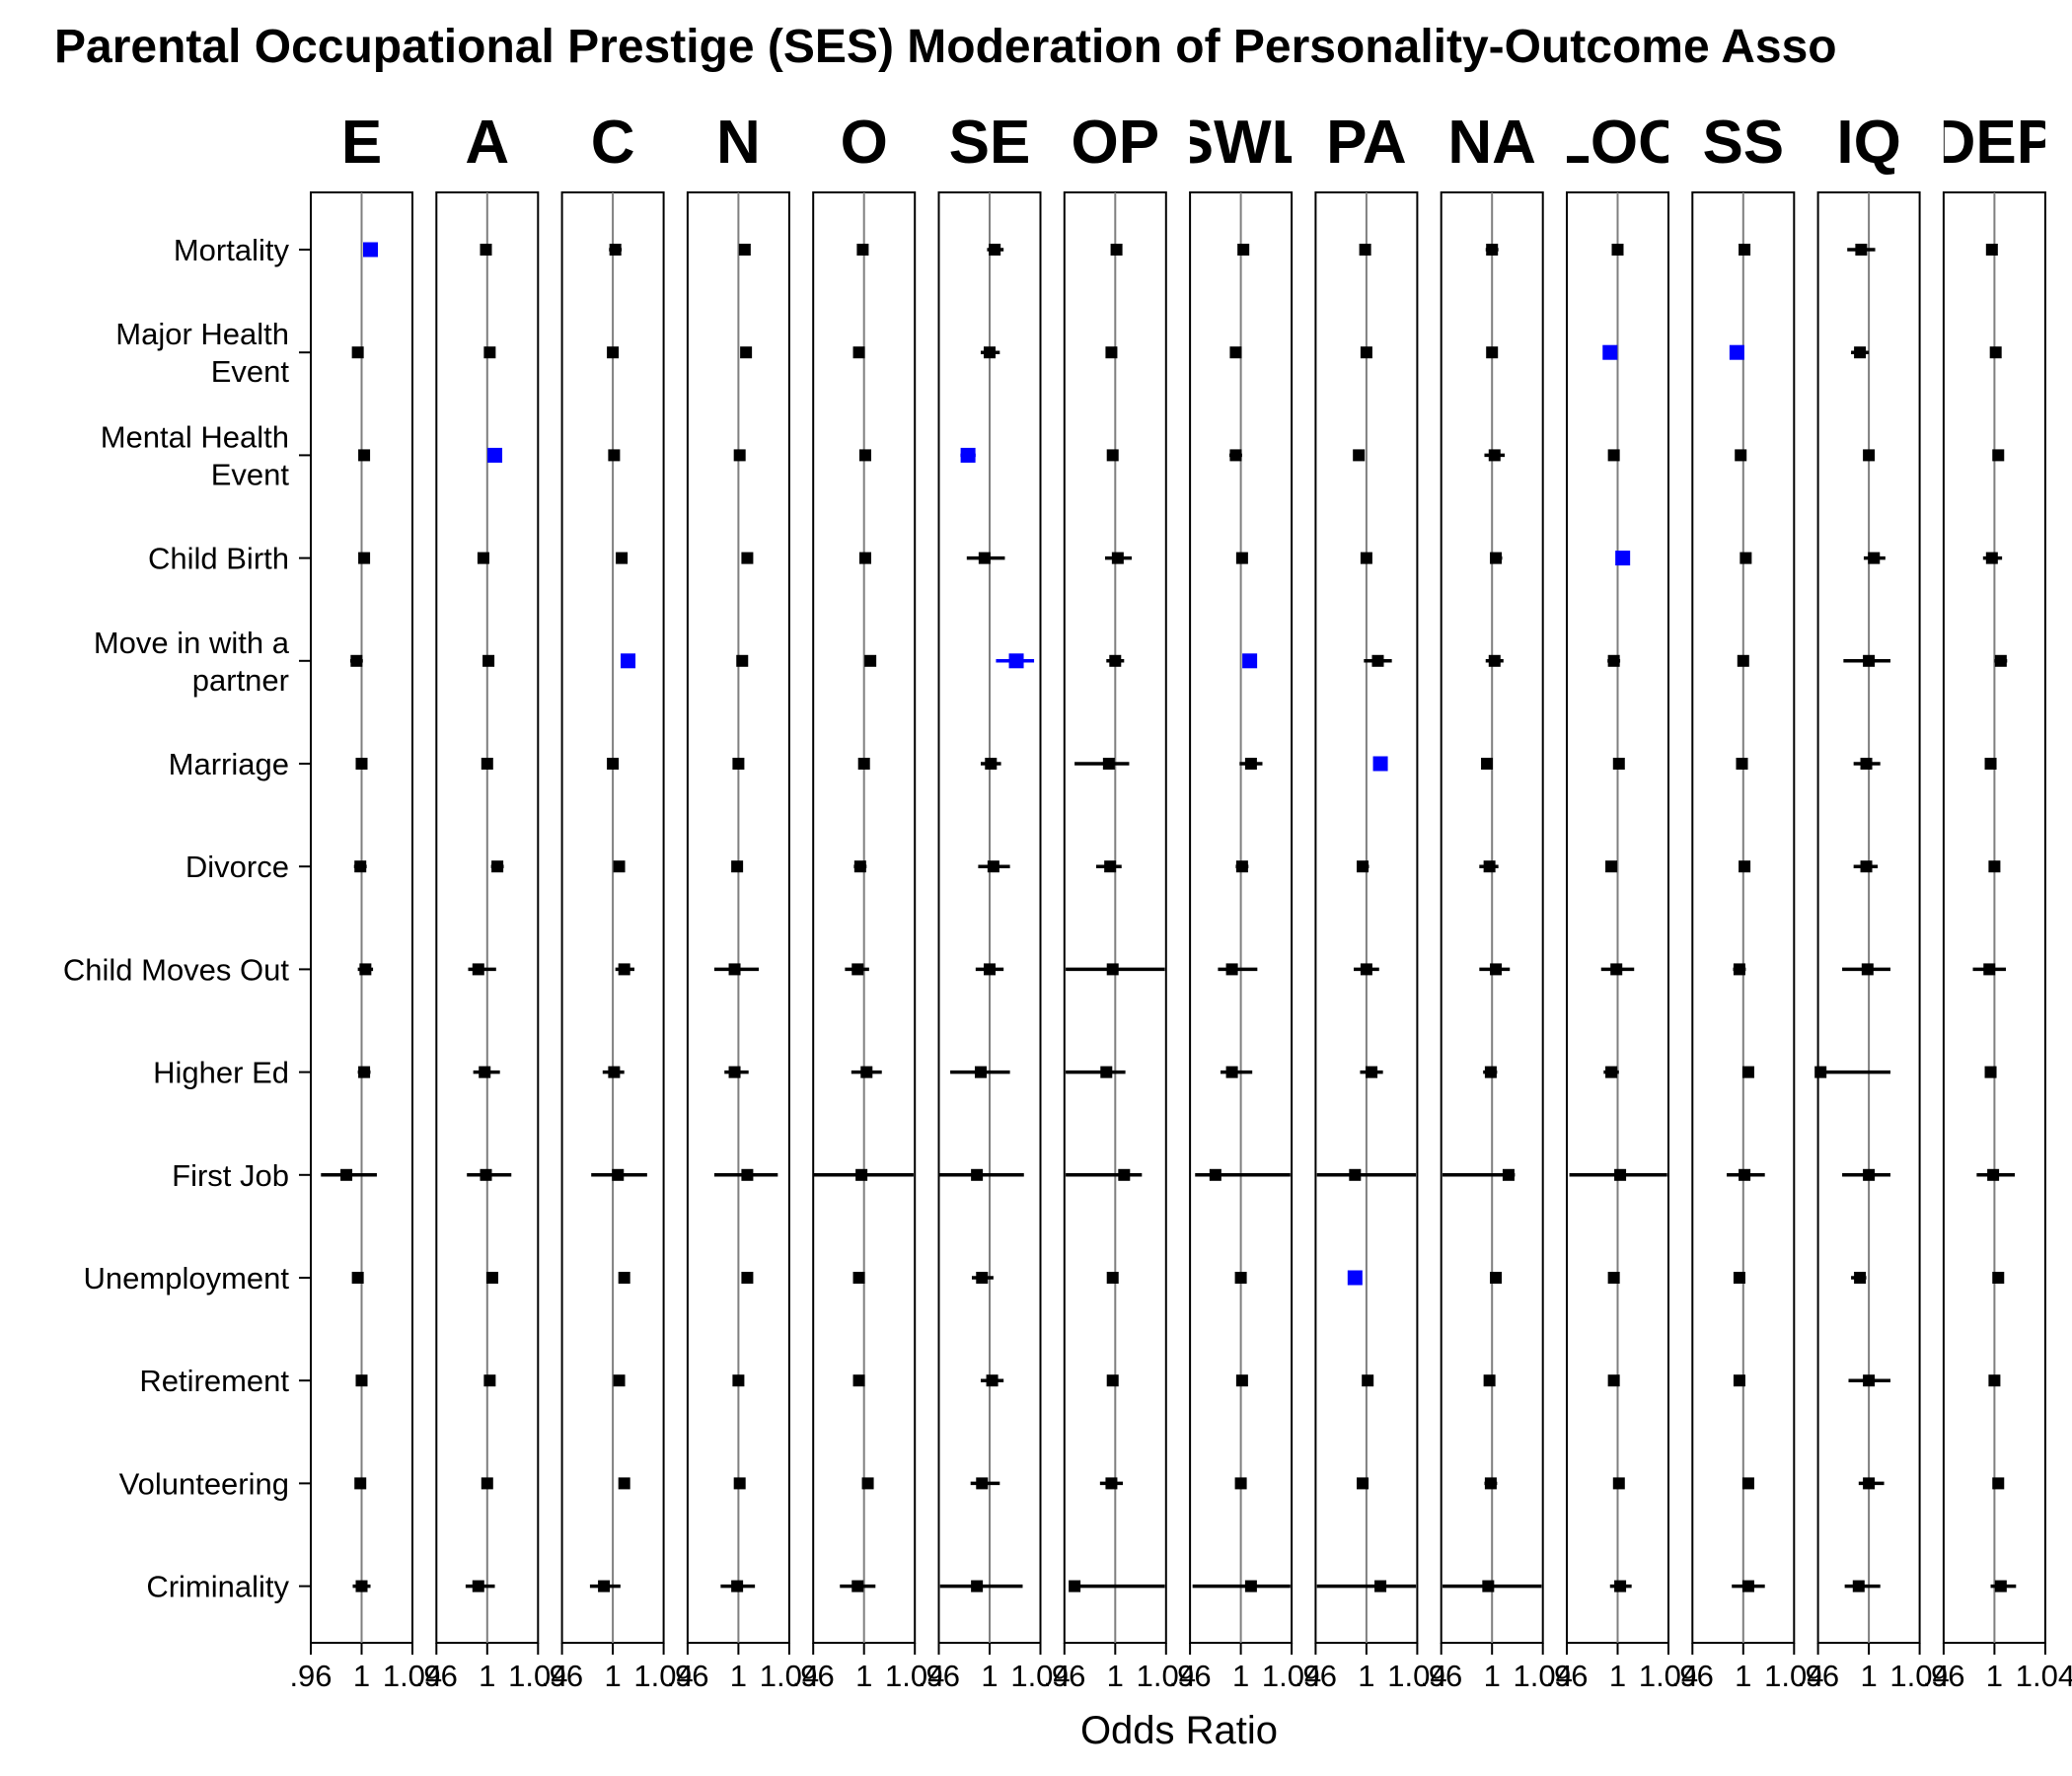 This screenshot has height=1776, width=2072. What do you see at coordinates (487, 143) in the screenshot?
I see `facet-label-a: A` at bounding box center [487, 143].